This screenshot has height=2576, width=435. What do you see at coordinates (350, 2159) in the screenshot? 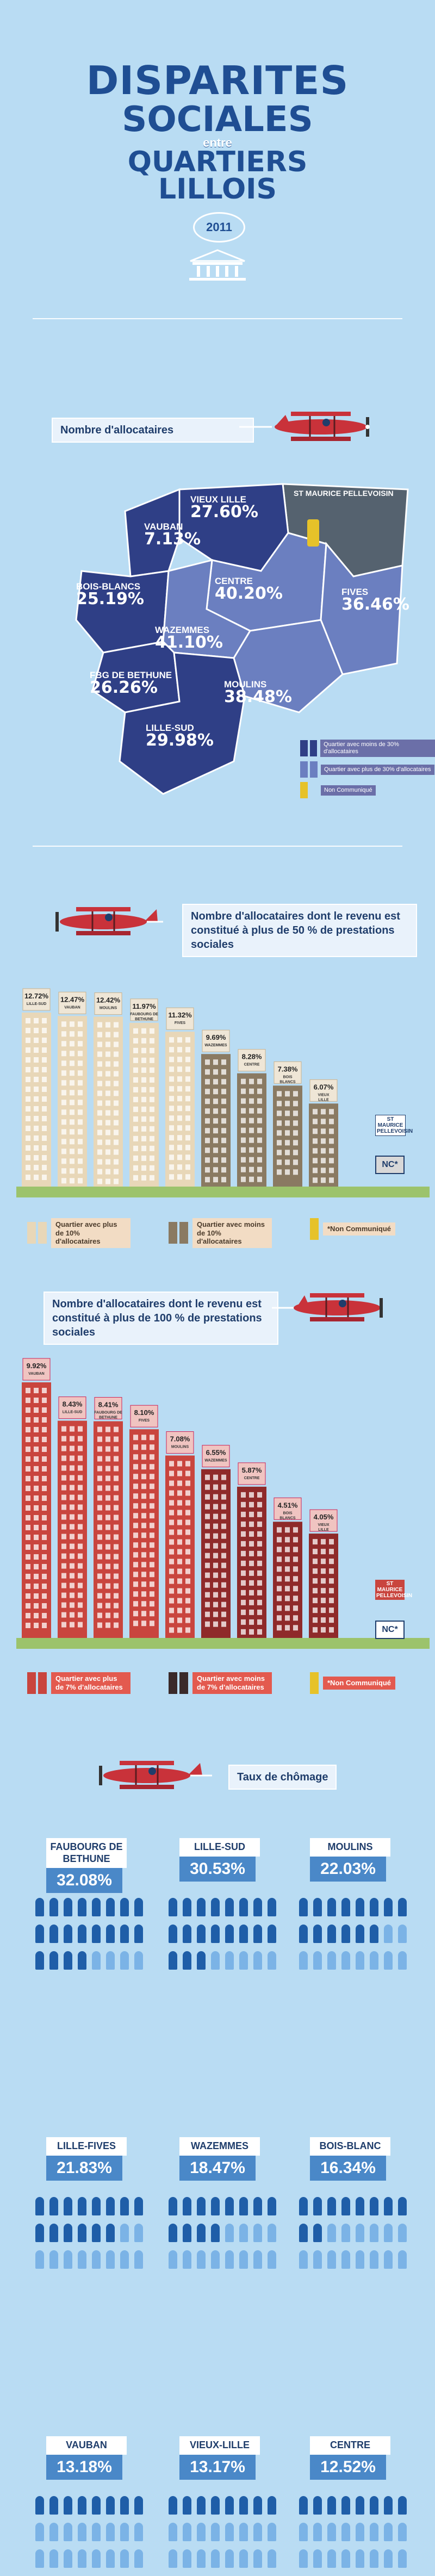
I see `unemployment-card: BOIS-BLANC 16.34%` at bounding box center [350, 2159].